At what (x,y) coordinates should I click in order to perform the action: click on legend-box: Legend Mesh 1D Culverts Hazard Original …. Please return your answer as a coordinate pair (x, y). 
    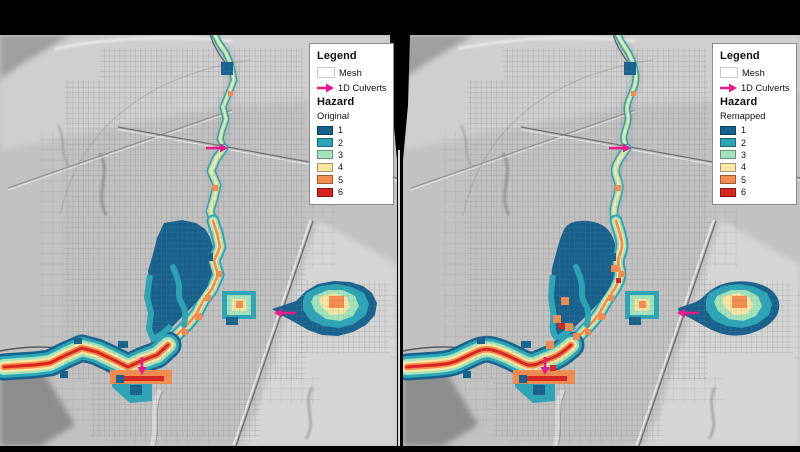
    Looking at the image, I should click on (351, 124).